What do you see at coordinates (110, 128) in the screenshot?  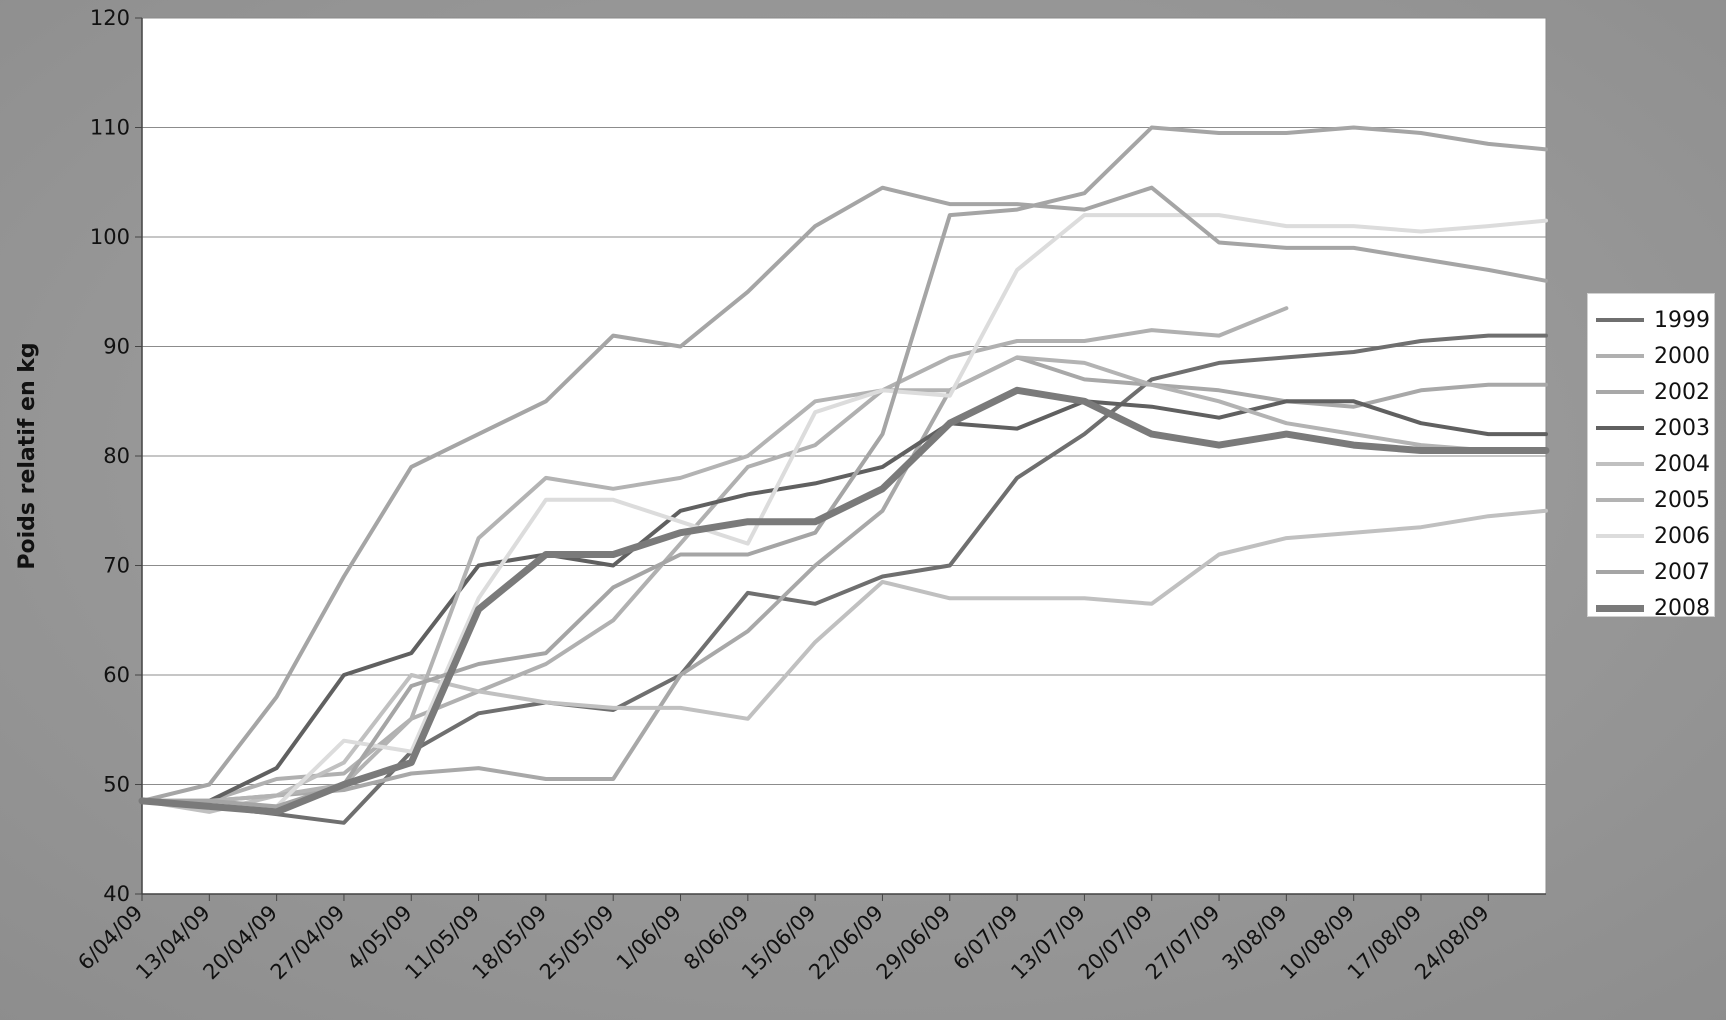 I see `y-tick-label: 110` at bounding box center [110, 128].